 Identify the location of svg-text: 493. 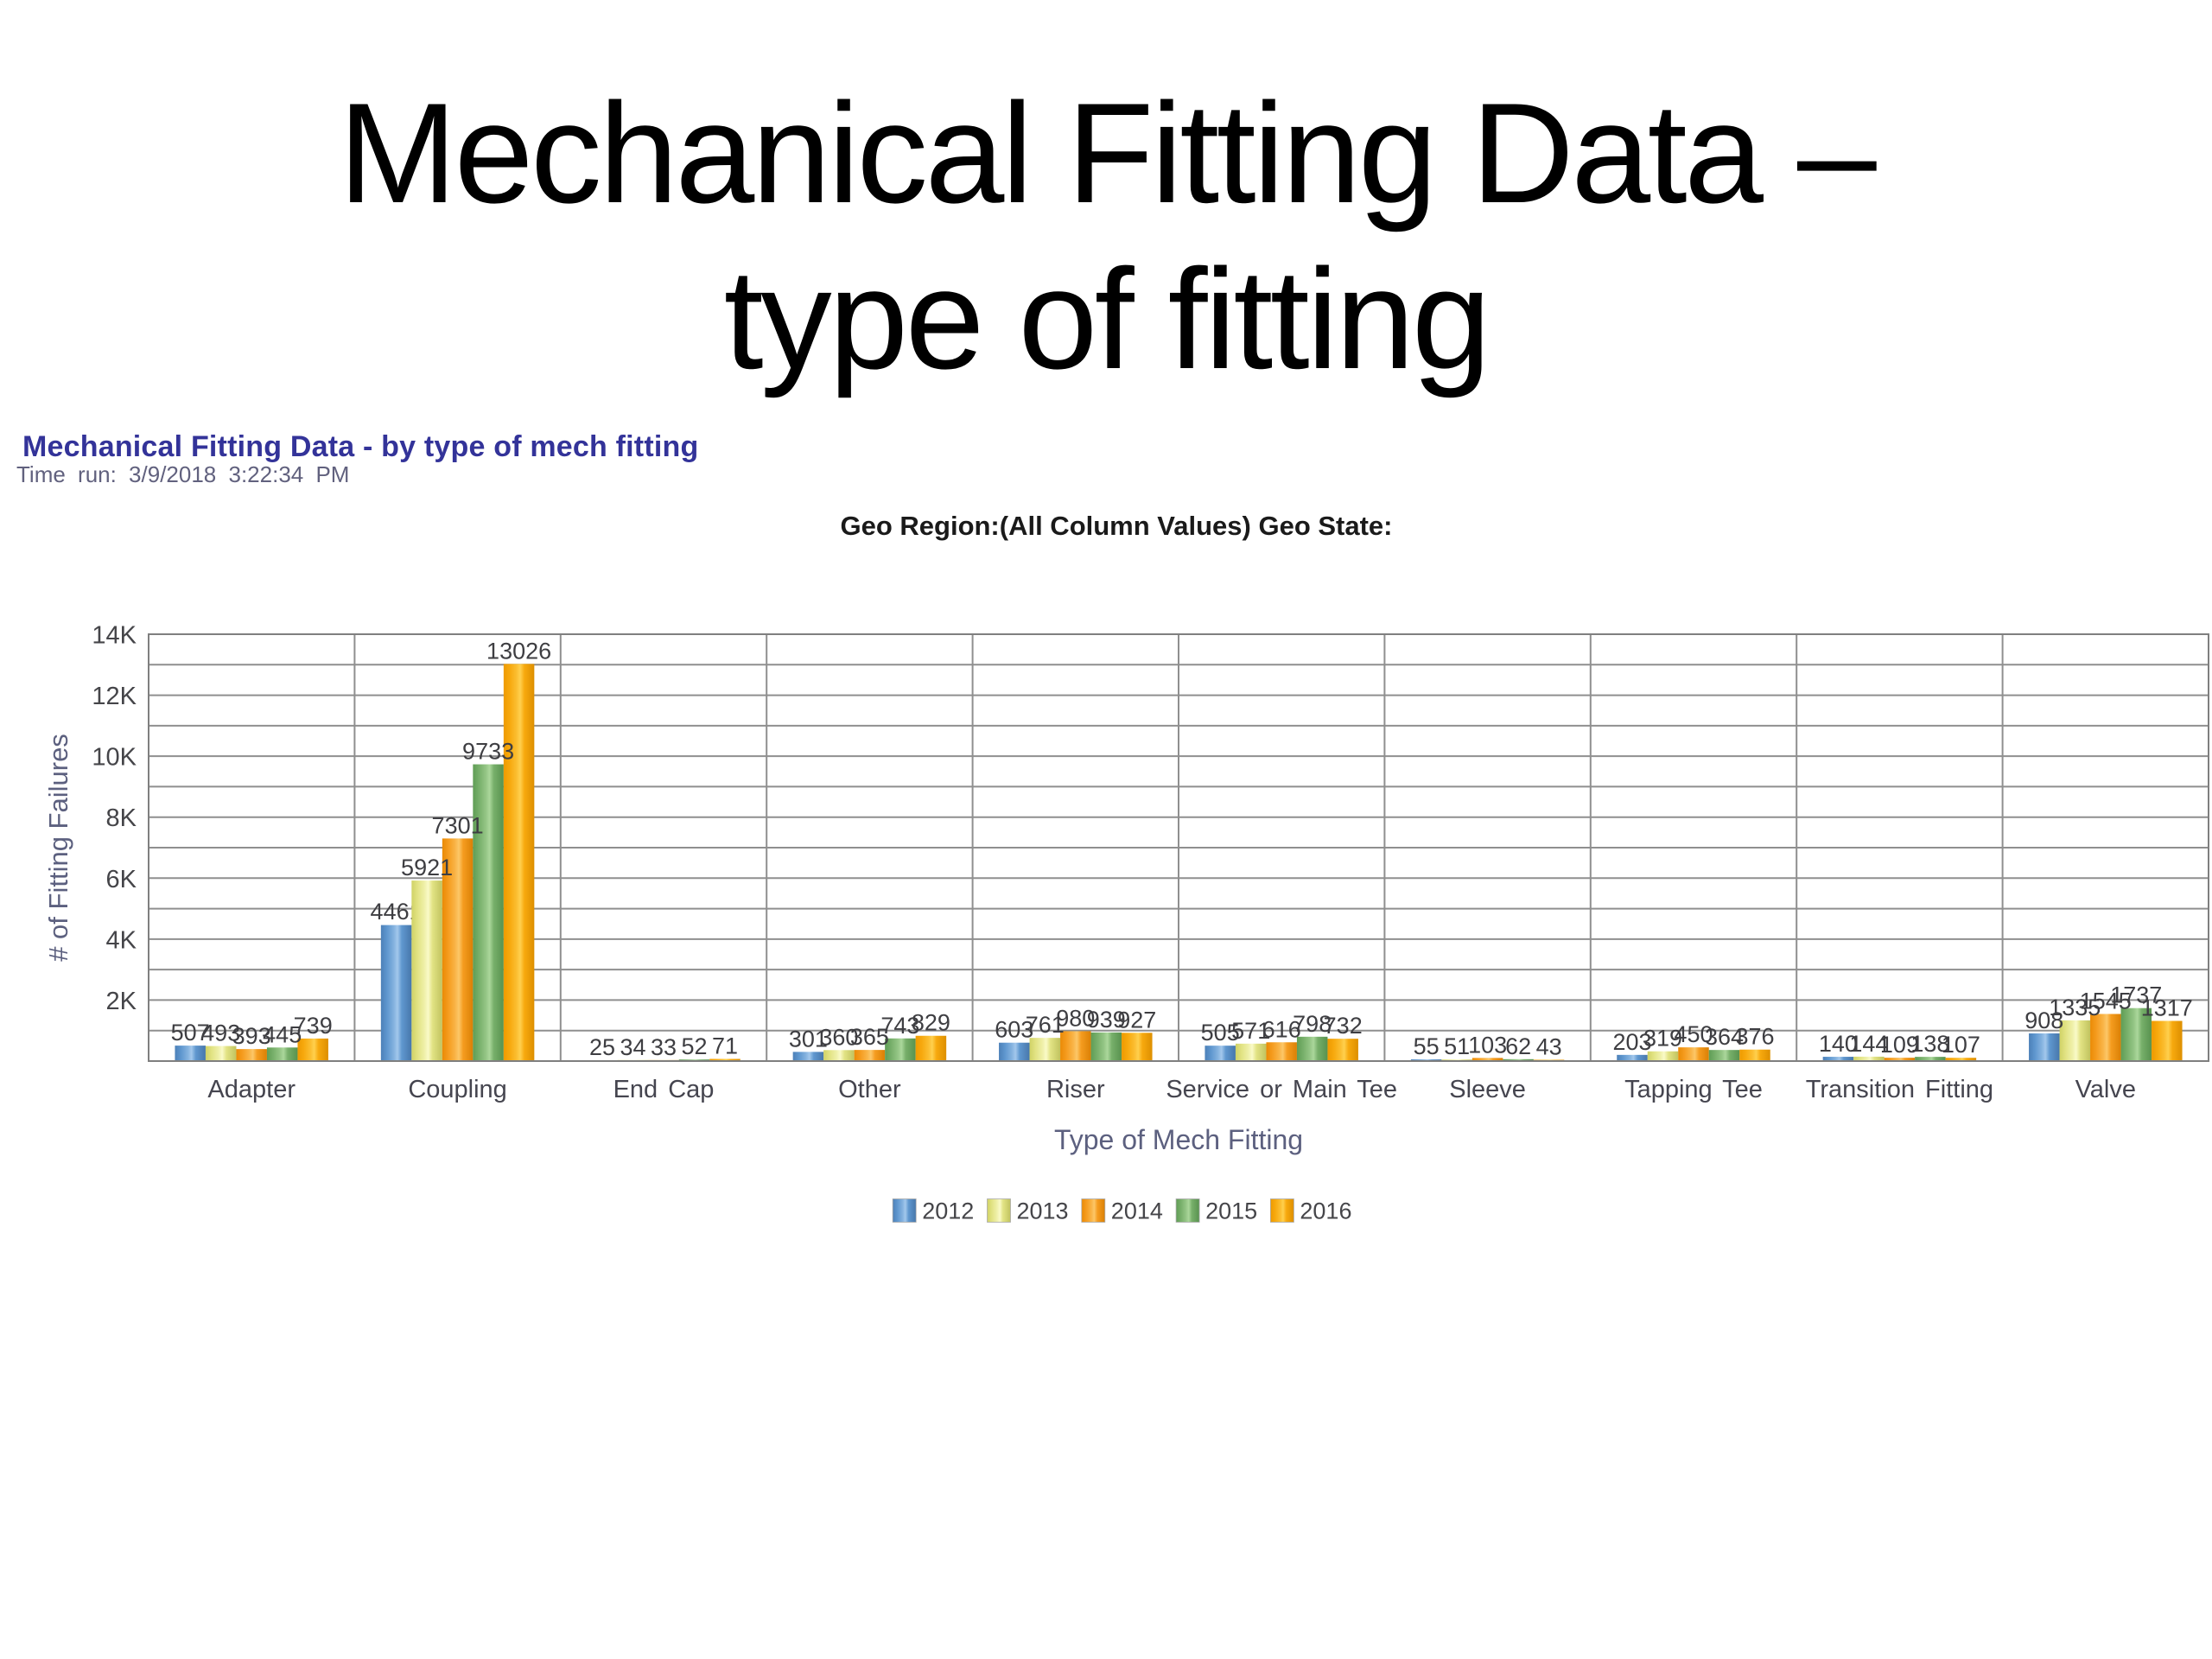
(220, 1033).